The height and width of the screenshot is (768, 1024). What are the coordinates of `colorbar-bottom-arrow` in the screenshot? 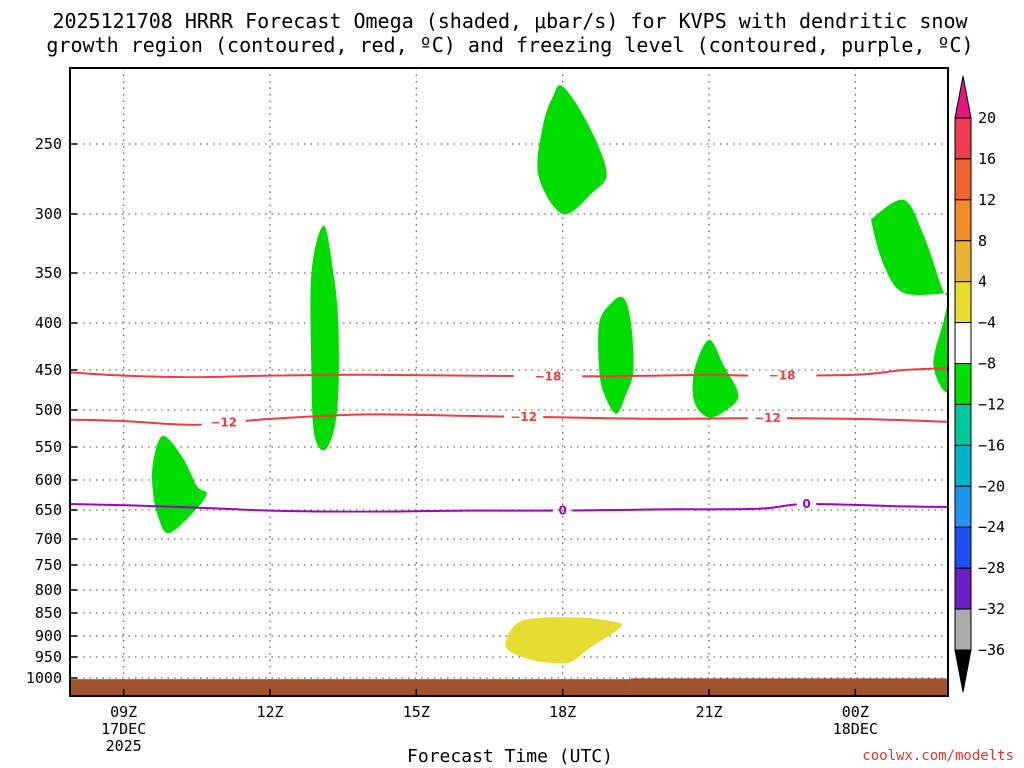 It's located at (963, 671).